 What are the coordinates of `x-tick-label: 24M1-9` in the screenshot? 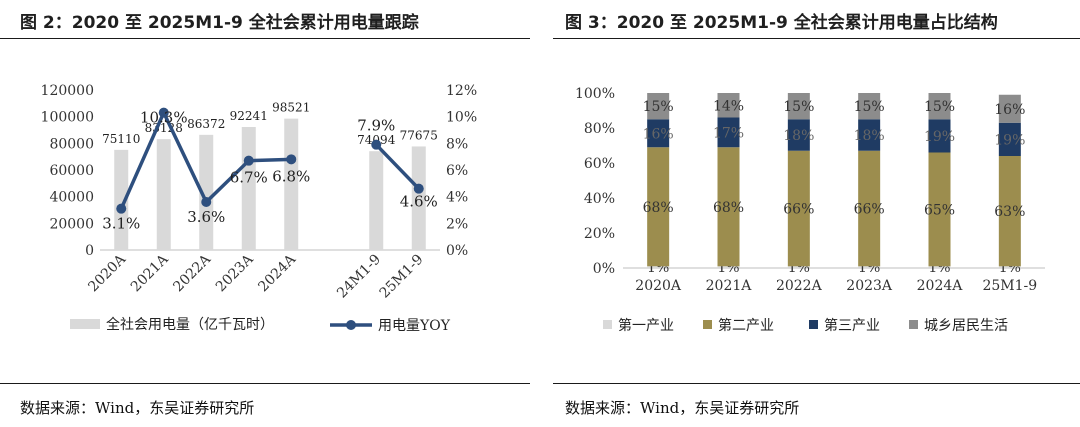 It's located at (359, 277).